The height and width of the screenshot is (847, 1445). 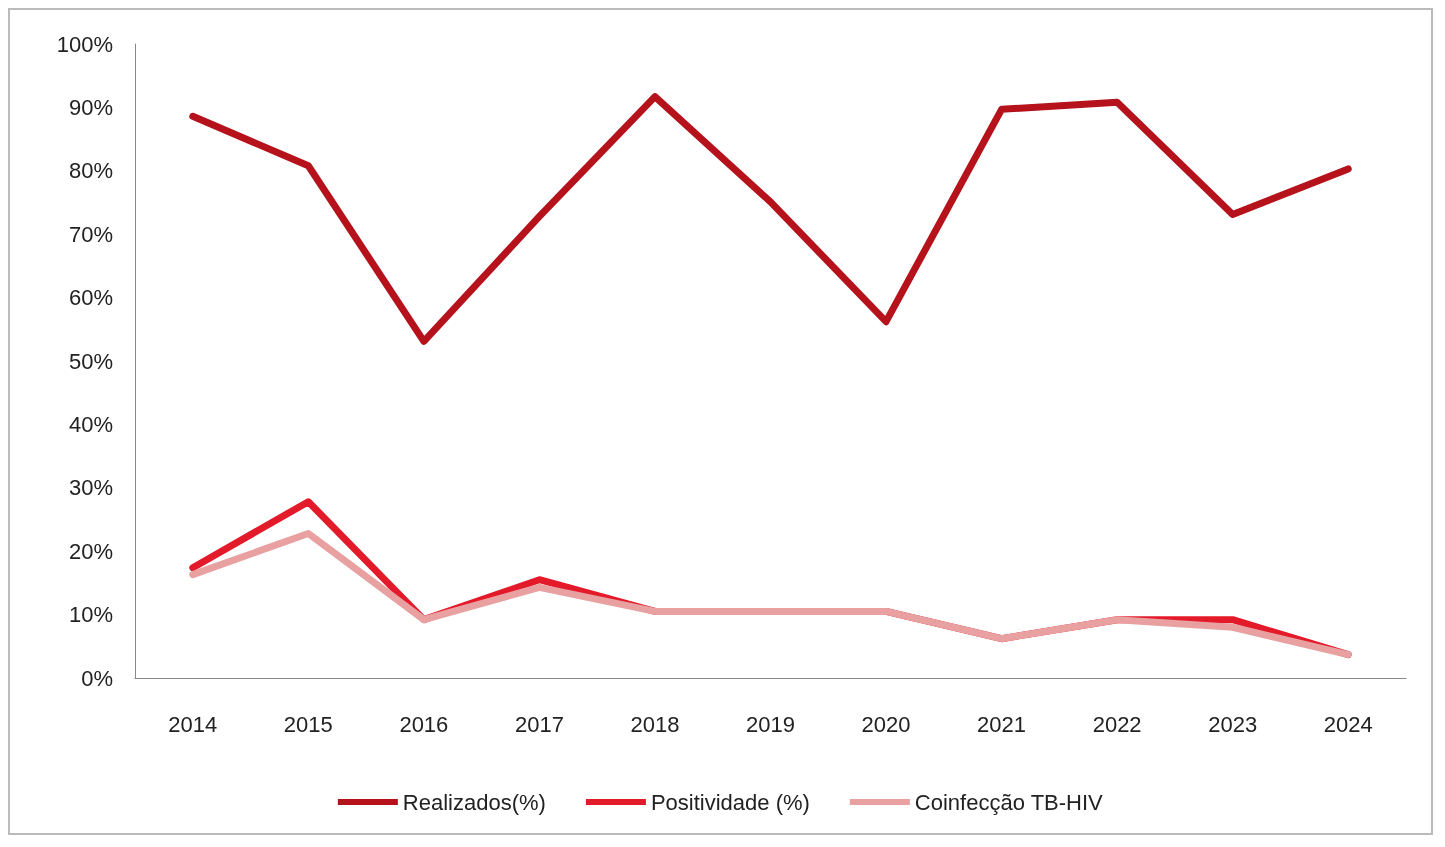 I want to click on y-tick-label: 80%, so click(x=90, y=171).